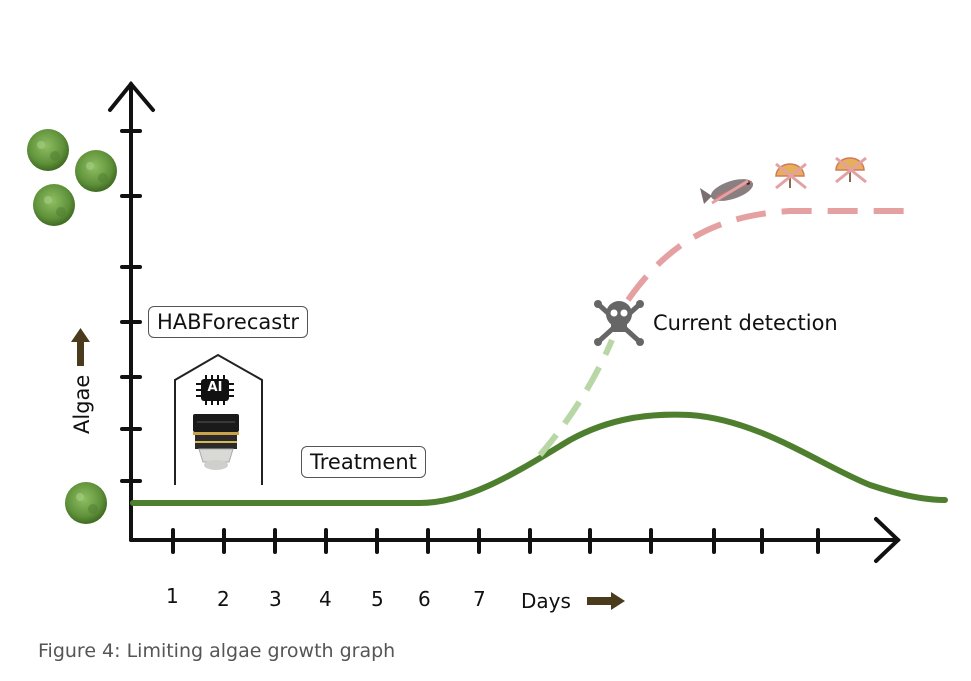 The image size is (971, 681). Describe the element at coordinates (217, 651) in the screenshot. I see `figure-caption: Figure 4: Limiting algae growth graph` at that location.